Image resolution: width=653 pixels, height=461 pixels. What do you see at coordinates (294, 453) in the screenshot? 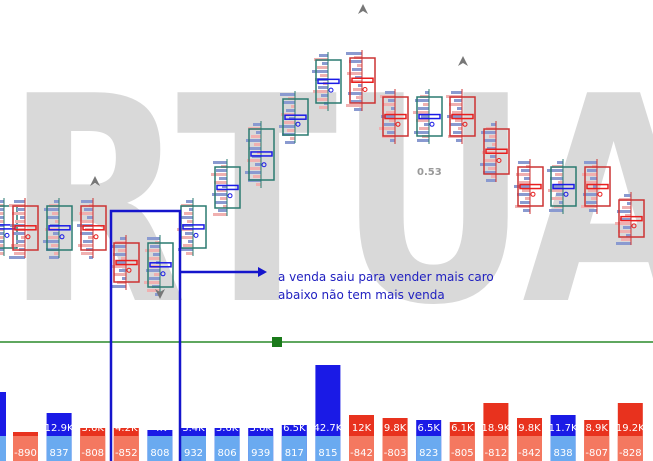
I see `volume-delta: 817` at bounding box center [294, 453].